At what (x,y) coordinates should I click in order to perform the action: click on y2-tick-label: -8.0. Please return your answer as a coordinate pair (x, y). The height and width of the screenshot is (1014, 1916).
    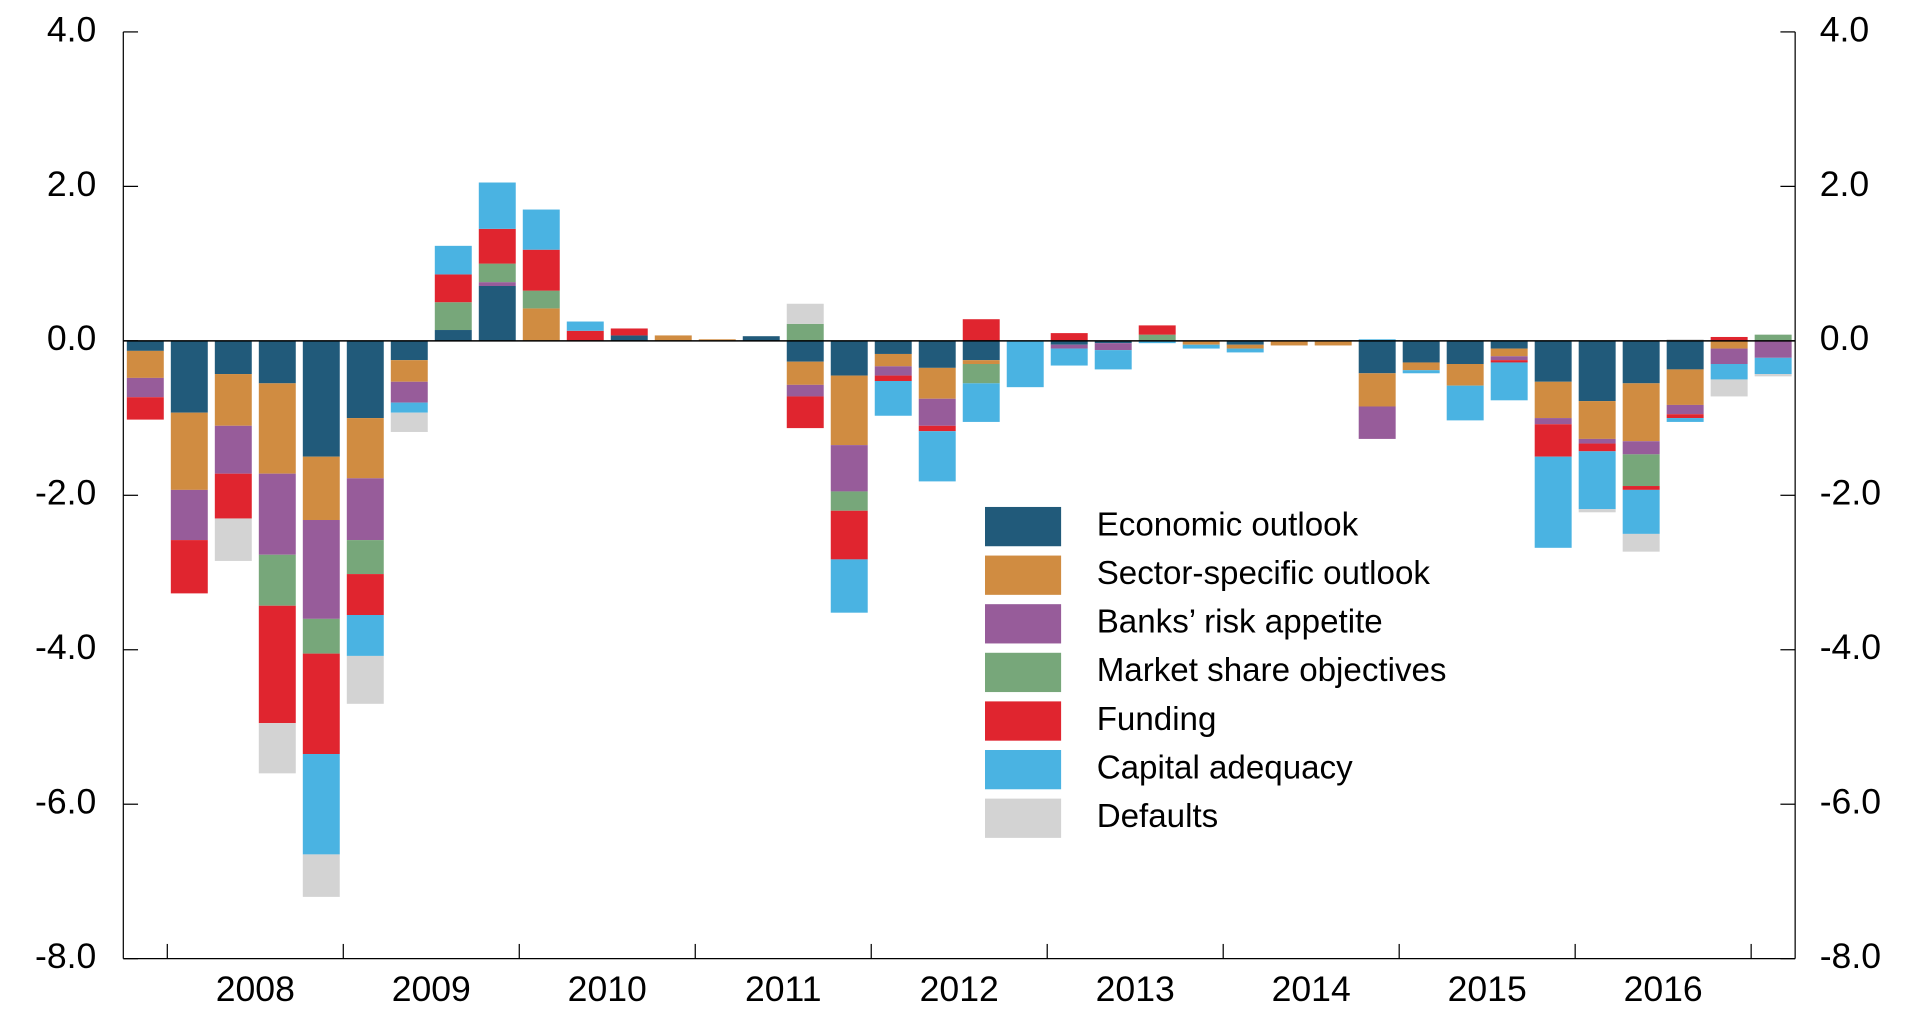
    Looking at the image, I should click on (1850, 956).